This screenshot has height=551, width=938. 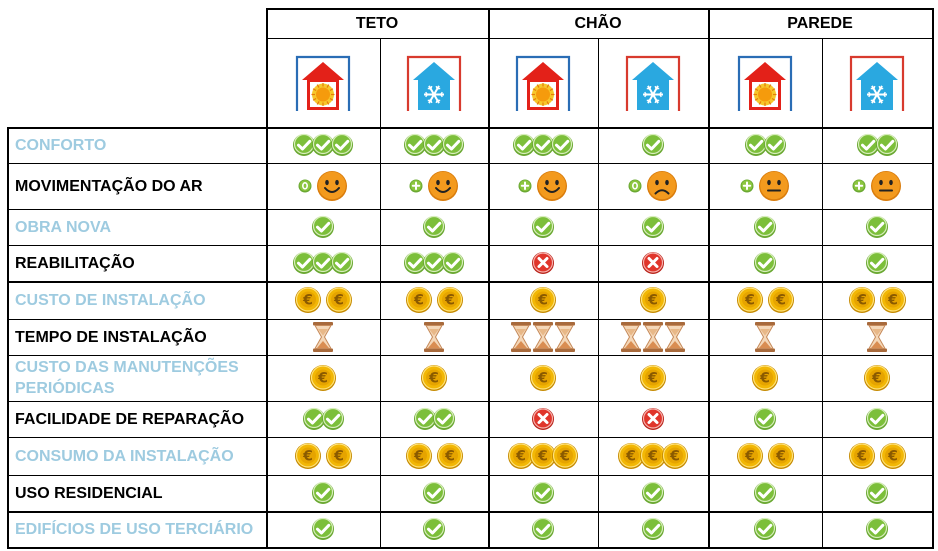 I want to click on rating-cell: € € €, so click(x=653, y=456).